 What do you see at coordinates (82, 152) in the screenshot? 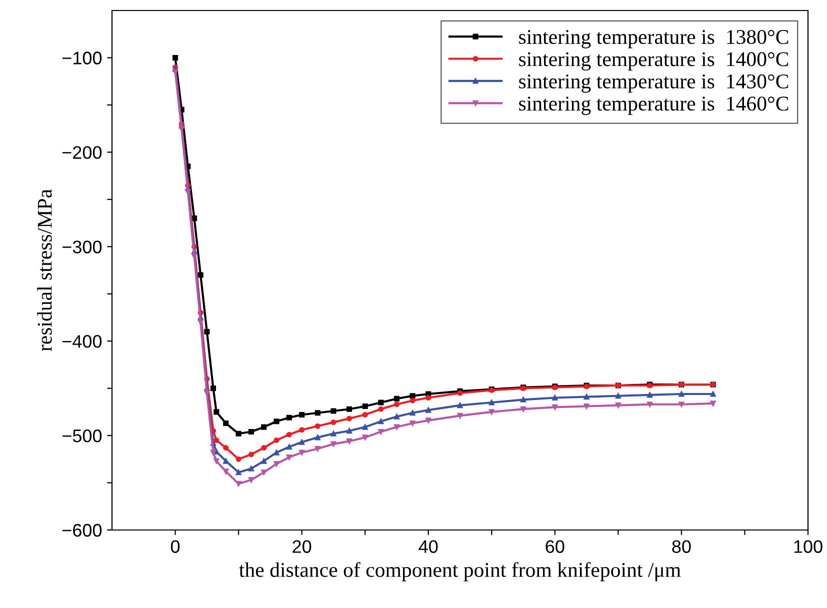
I see `y-tick-label: −200` at bounding box center [82, 152].